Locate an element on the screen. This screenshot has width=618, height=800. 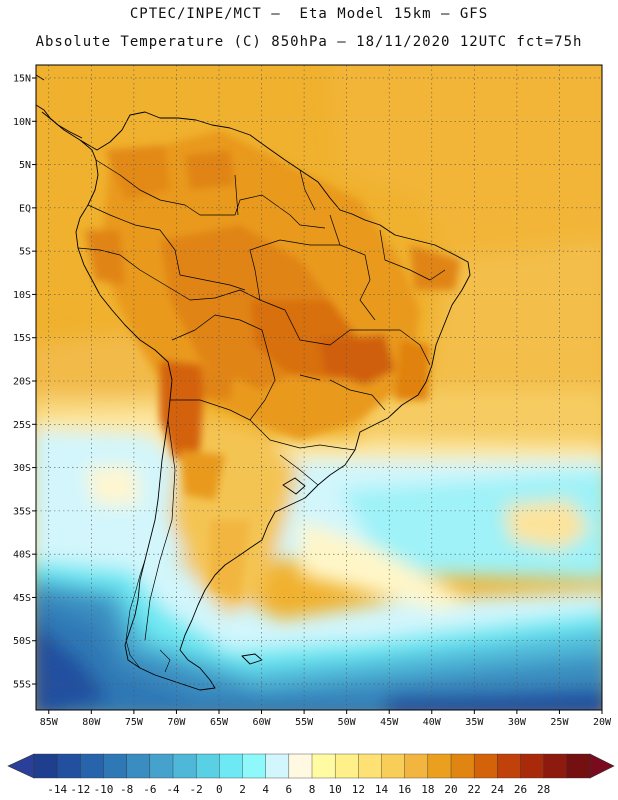
chile-fjords is located at coordinates (148, 616).